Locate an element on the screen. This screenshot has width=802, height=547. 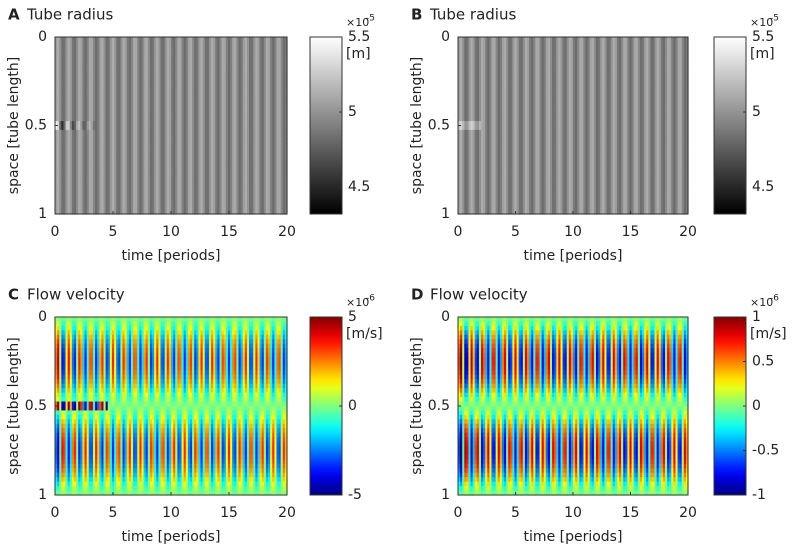
x-tick-label: 15 is located at coordinates (229, 232).